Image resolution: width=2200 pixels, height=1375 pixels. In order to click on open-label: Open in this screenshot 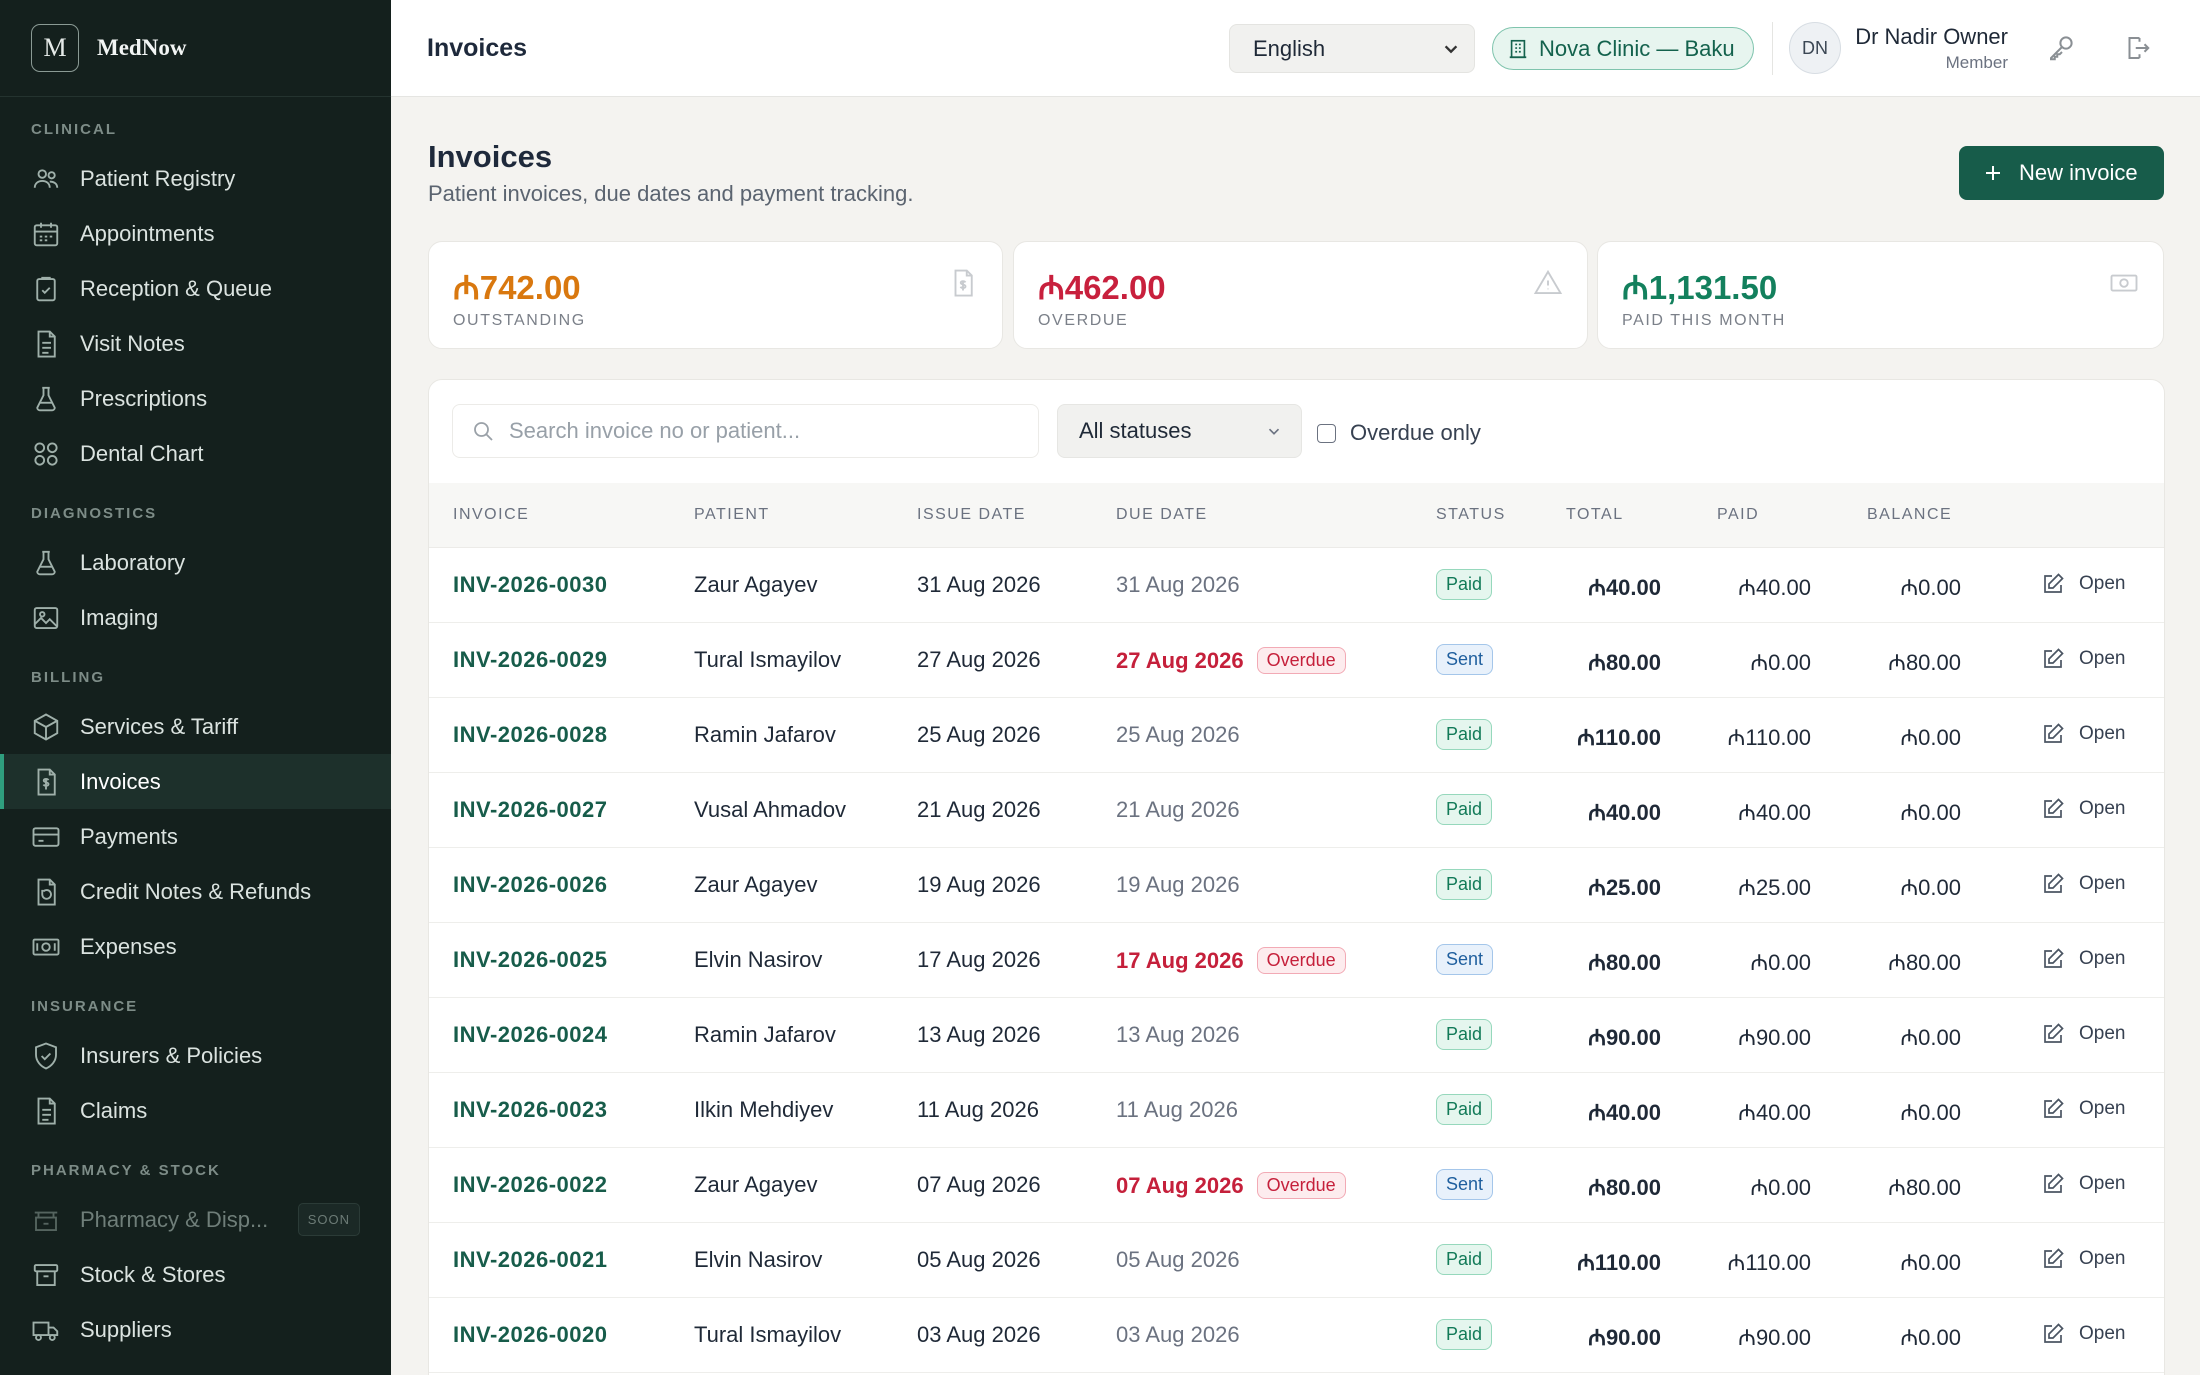, I will do `click(2102, 733)`.